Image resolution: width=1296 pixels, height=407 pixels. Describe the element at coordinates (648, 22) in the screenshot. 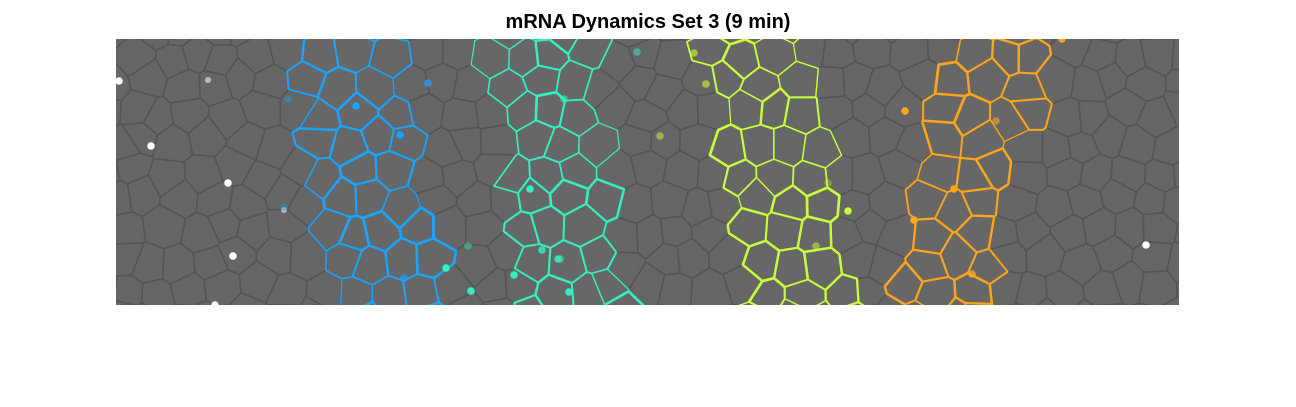

I see `figure-title: mRNA Dynamics Set 3 (9 min)` at that location.